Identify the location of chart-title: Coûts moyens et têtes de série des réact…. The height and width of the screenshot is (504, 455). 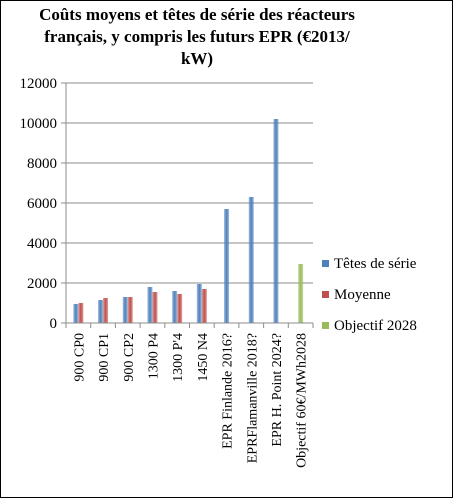
(197, 36).